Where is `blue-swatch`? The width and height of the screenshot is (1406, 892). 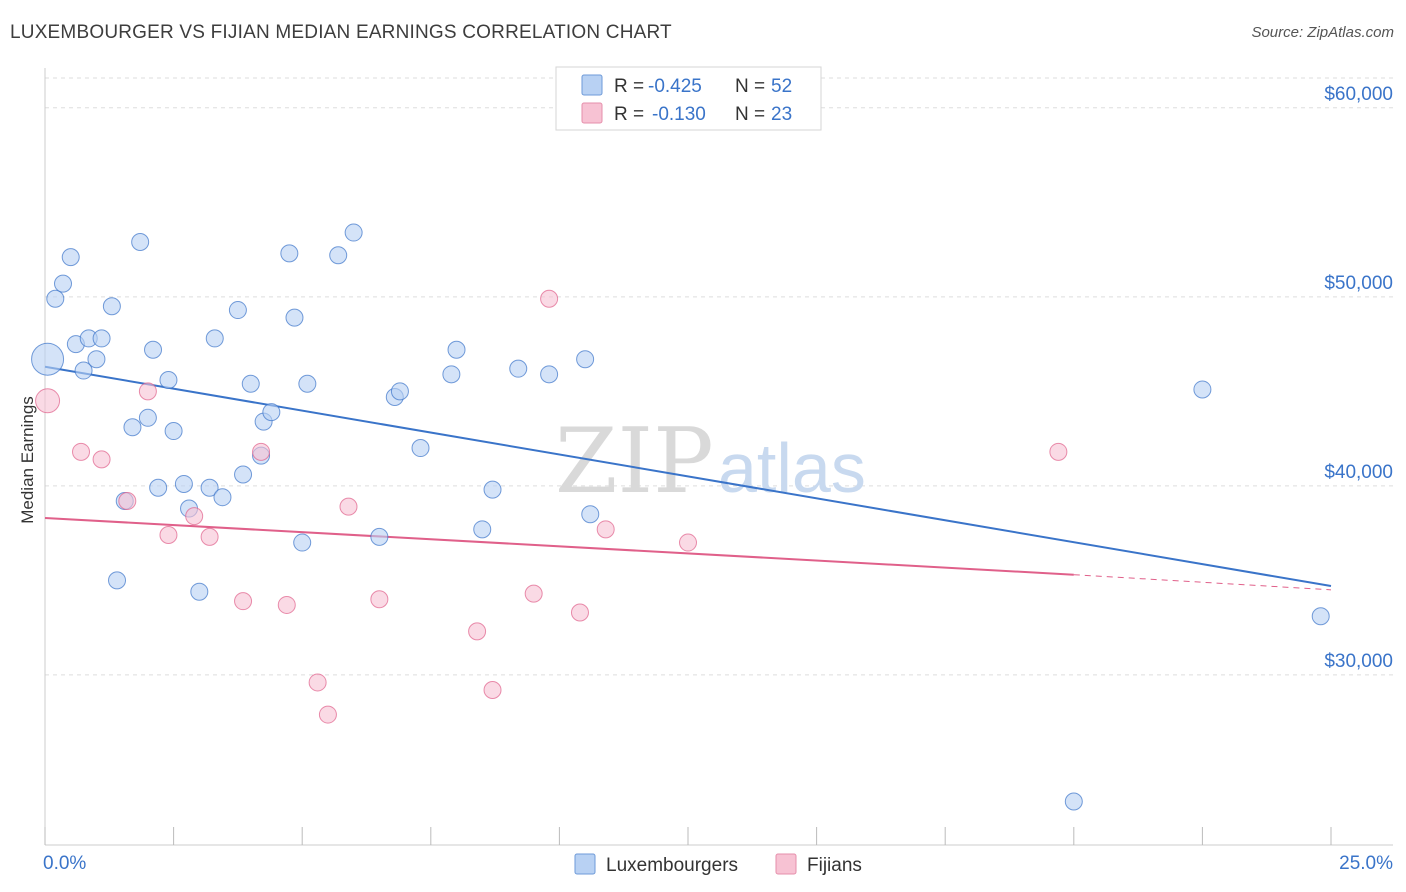 blue-swatch is located at coordinates (592, 85).